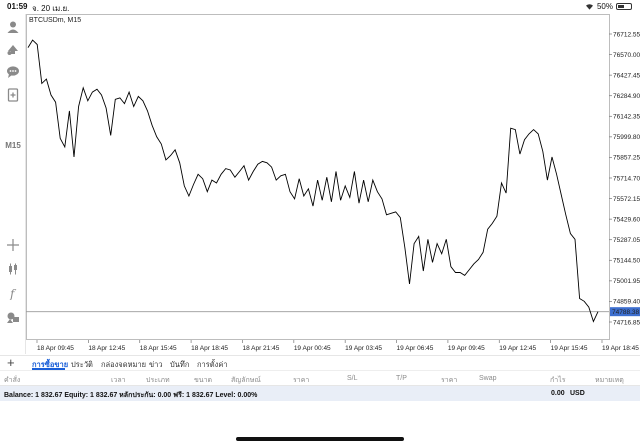  What do you see at coordinates (11, 362) in the screenshot?
I see `add-tab-button: +` at bounding box center [11, 362].